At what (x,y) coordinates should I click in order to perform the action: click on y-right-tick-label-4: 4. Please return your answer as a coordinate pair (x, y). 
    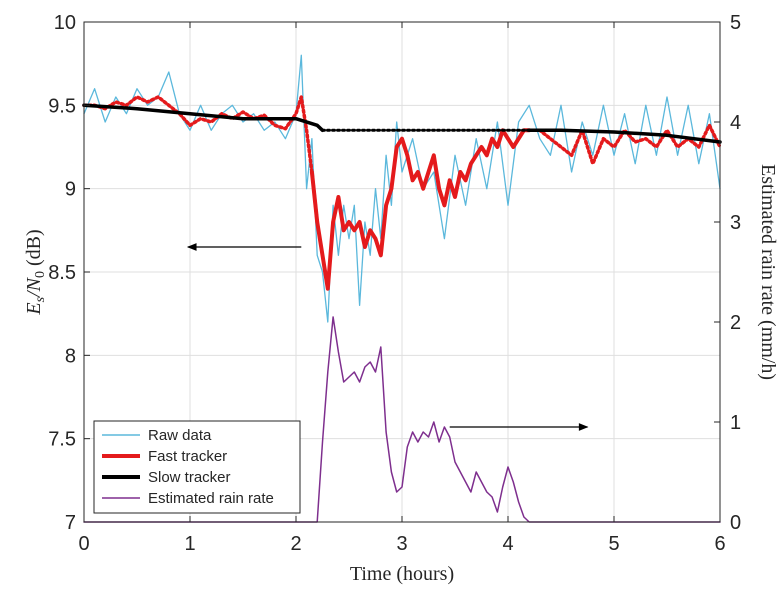
    Looking at the image, I should click on (735, 123).